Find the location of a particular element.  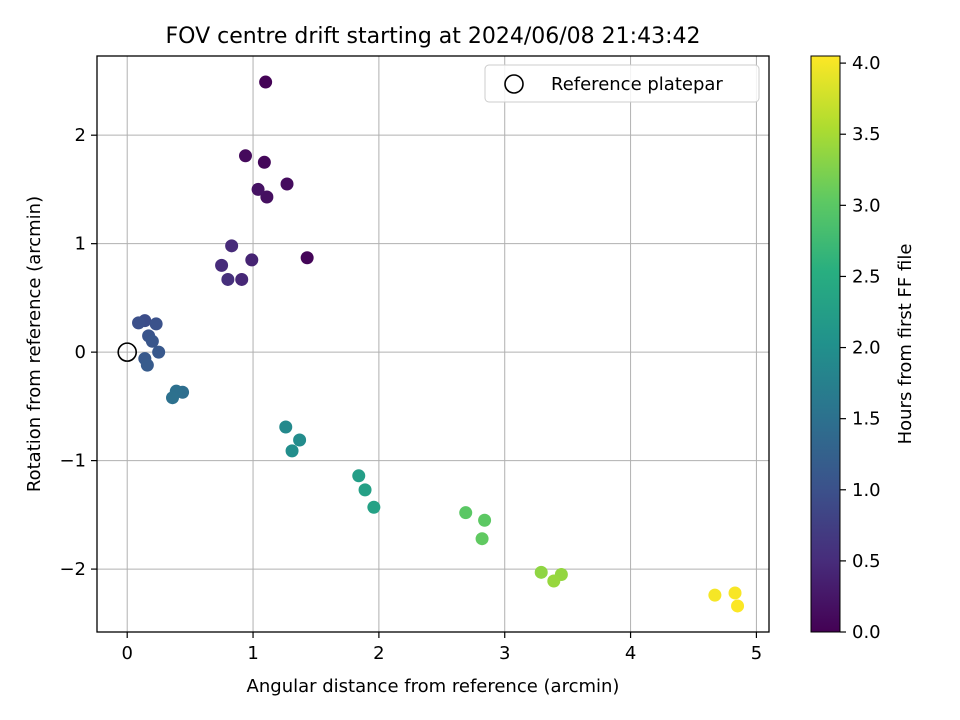

x-tick-label: 4 is located at coordinates (630, 653).